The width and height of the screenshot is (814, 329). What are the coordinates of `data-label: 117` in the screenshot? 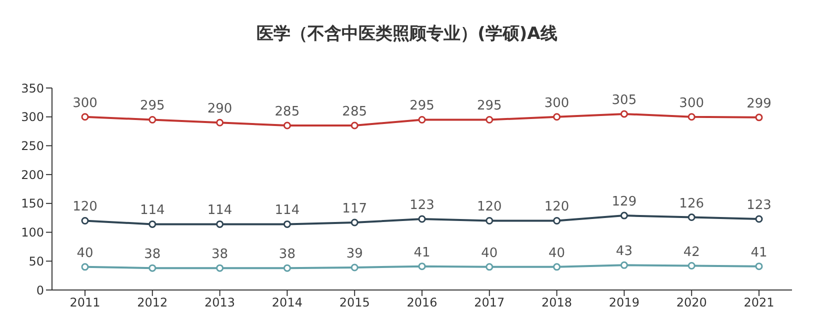 It's located at (355, 208).